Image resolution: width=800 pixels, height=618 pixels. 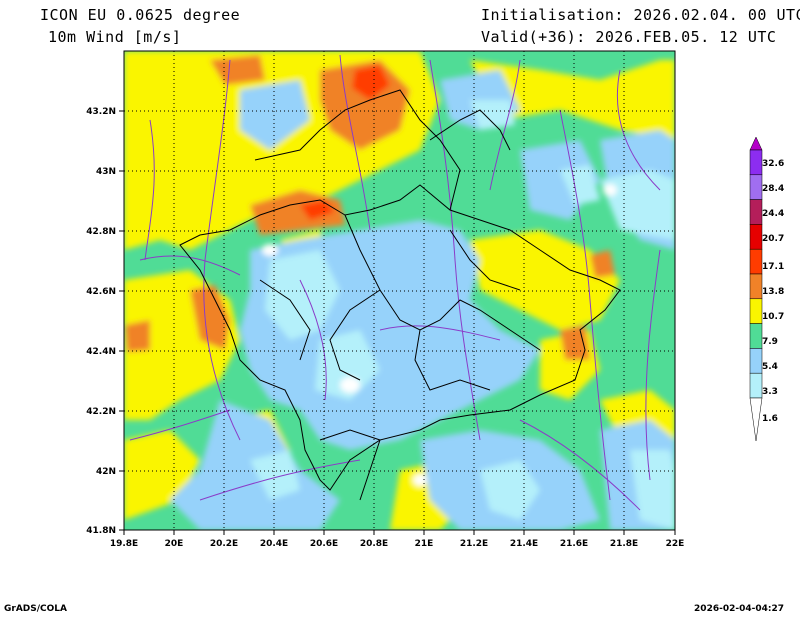 What do you see at coordinates (424, 544) in the screenshot?
I see `lon-label: 21E` at bounding box center [424, 544].